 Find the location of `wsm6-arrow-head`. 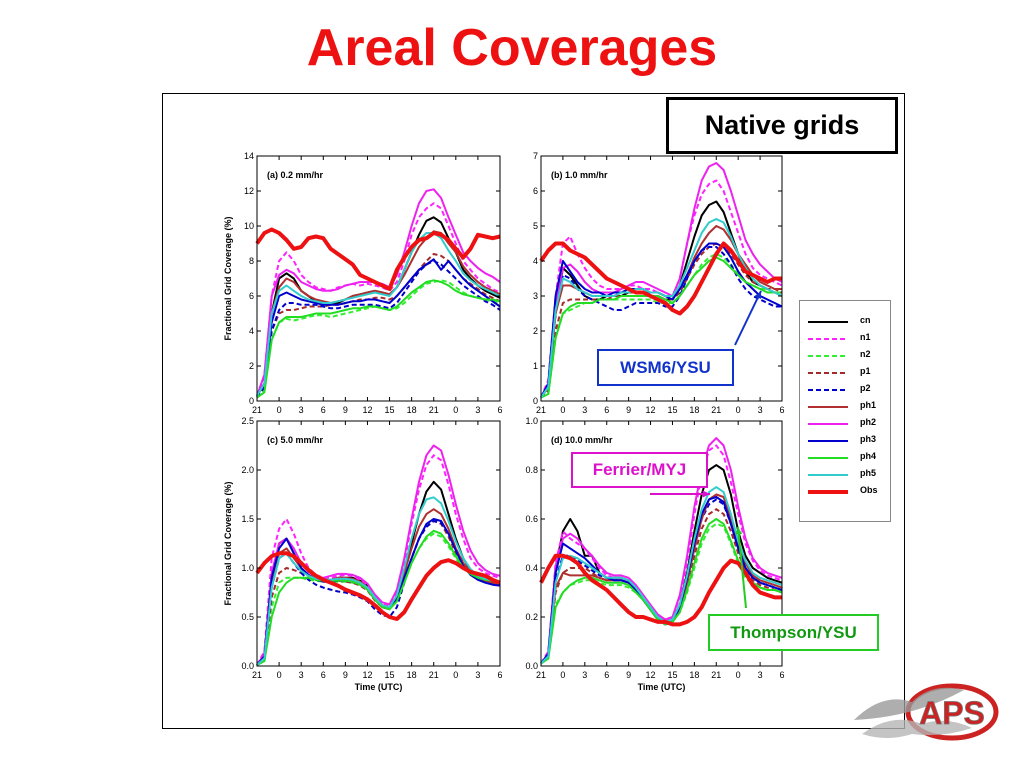

wsm6-arrow-head is located at coordinates (758, 295).